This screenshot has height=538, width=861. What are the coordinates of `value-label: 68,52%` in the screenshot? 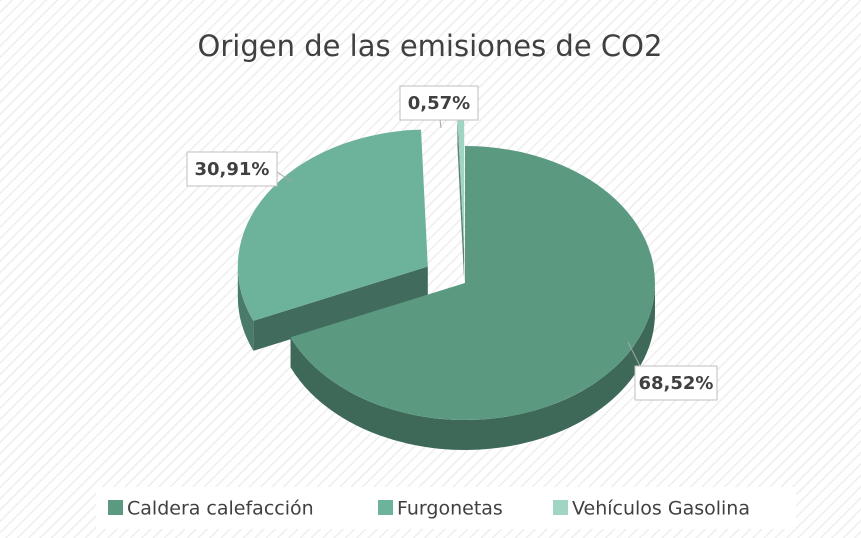 It's located at (676, 383).